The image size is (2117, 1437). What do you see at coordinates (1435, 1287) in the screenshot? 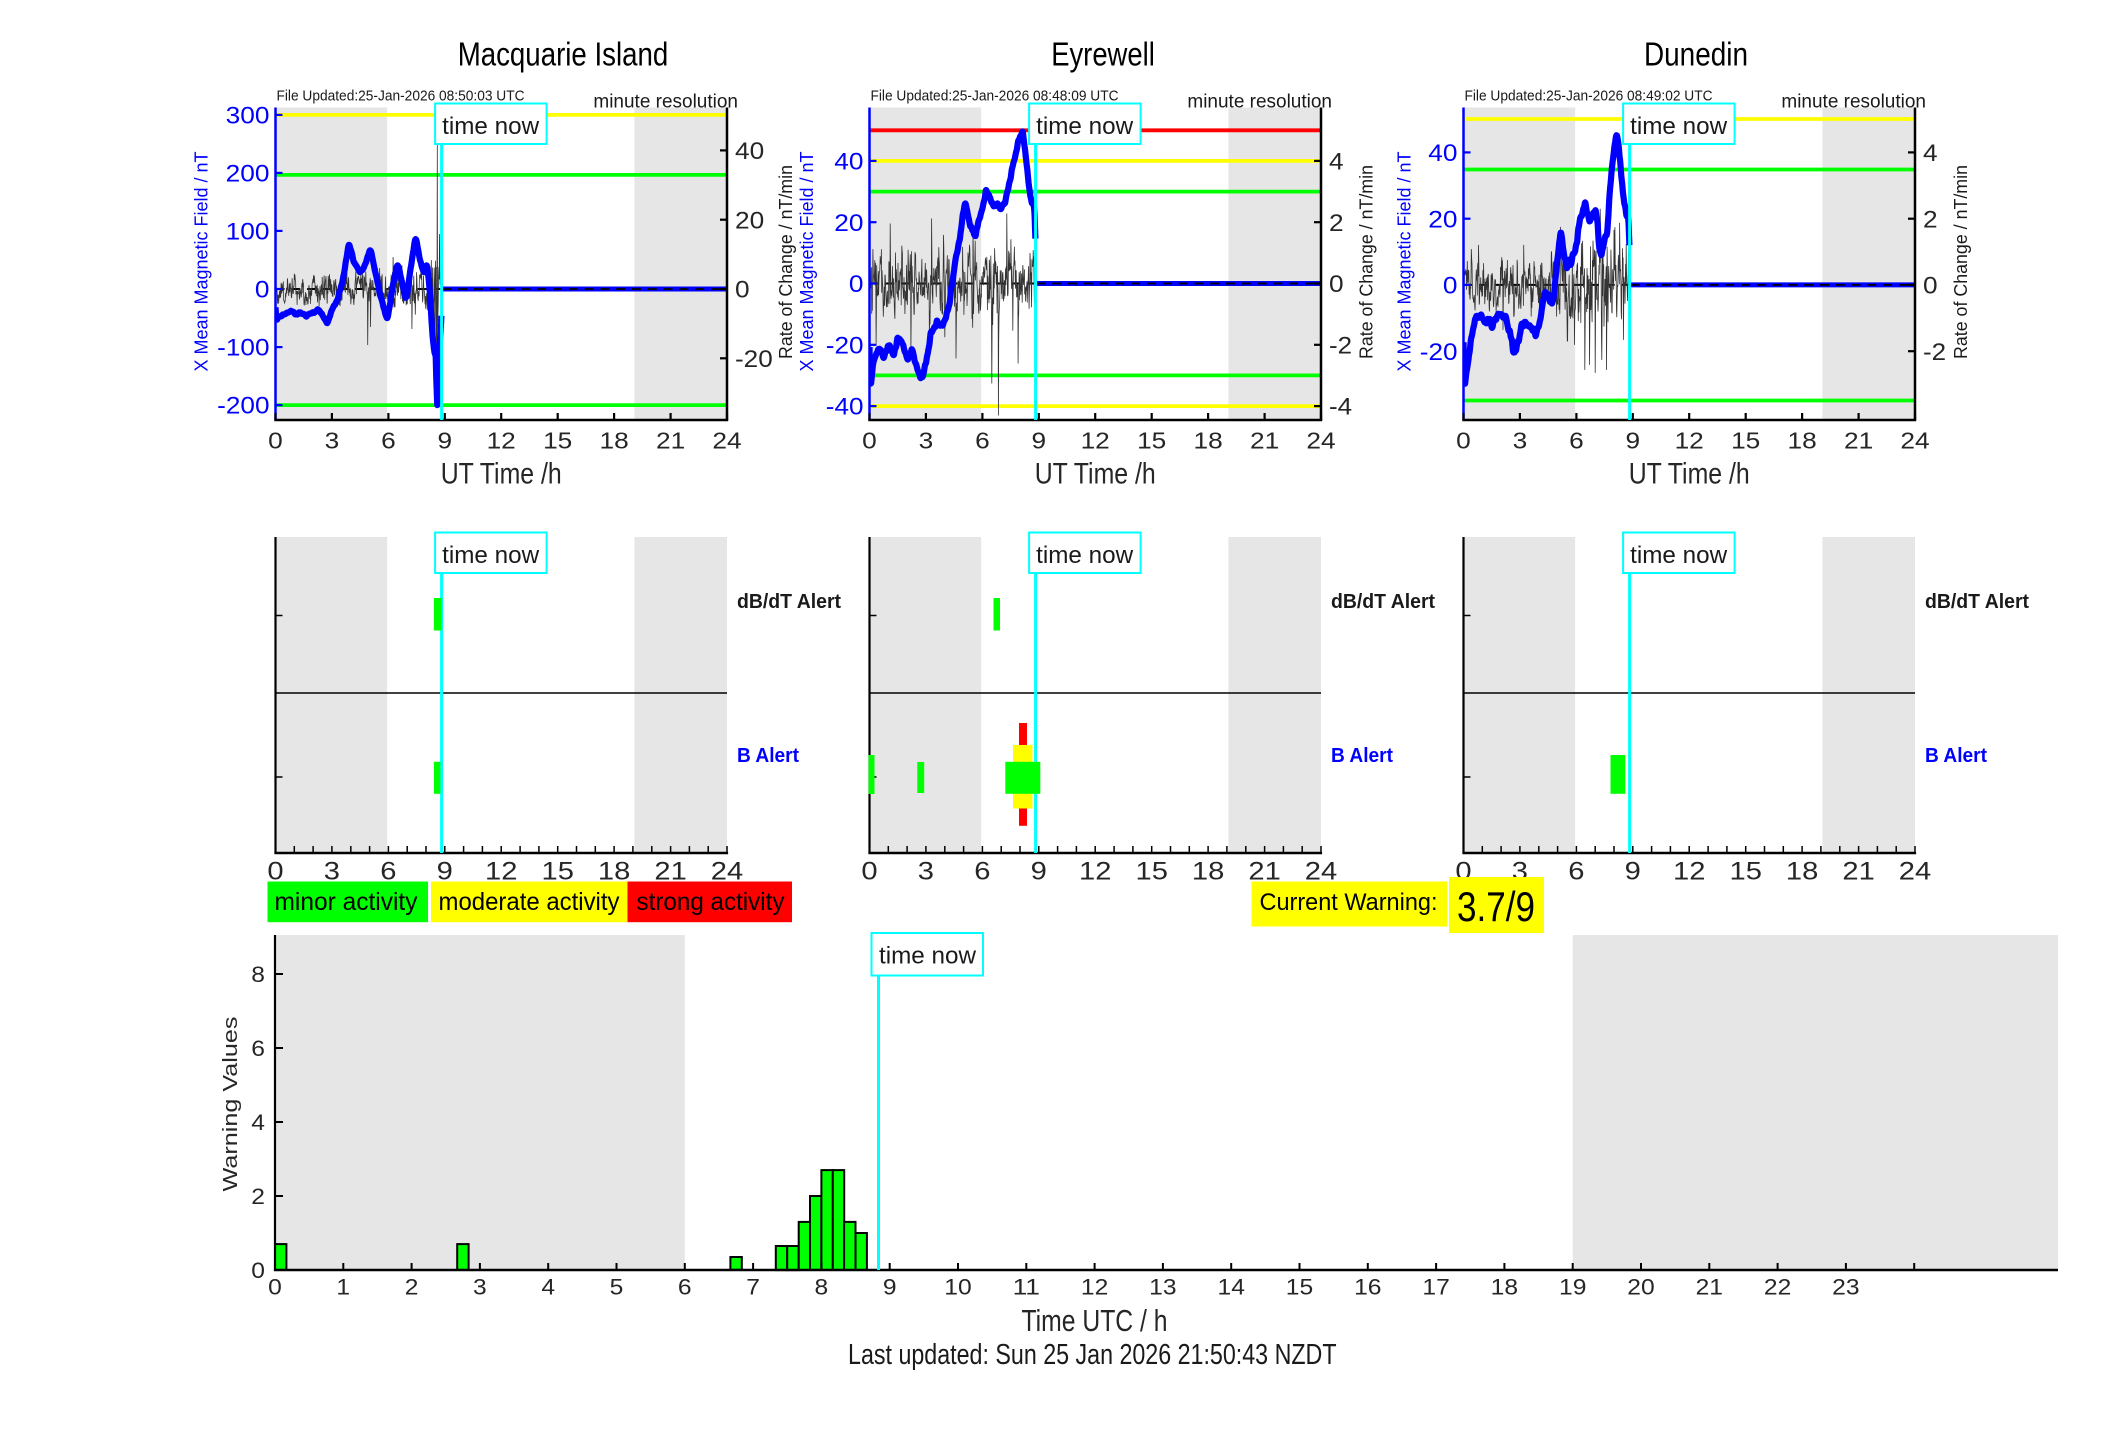
I see `svg-text: 17` at bounding box center [1435, 1287].